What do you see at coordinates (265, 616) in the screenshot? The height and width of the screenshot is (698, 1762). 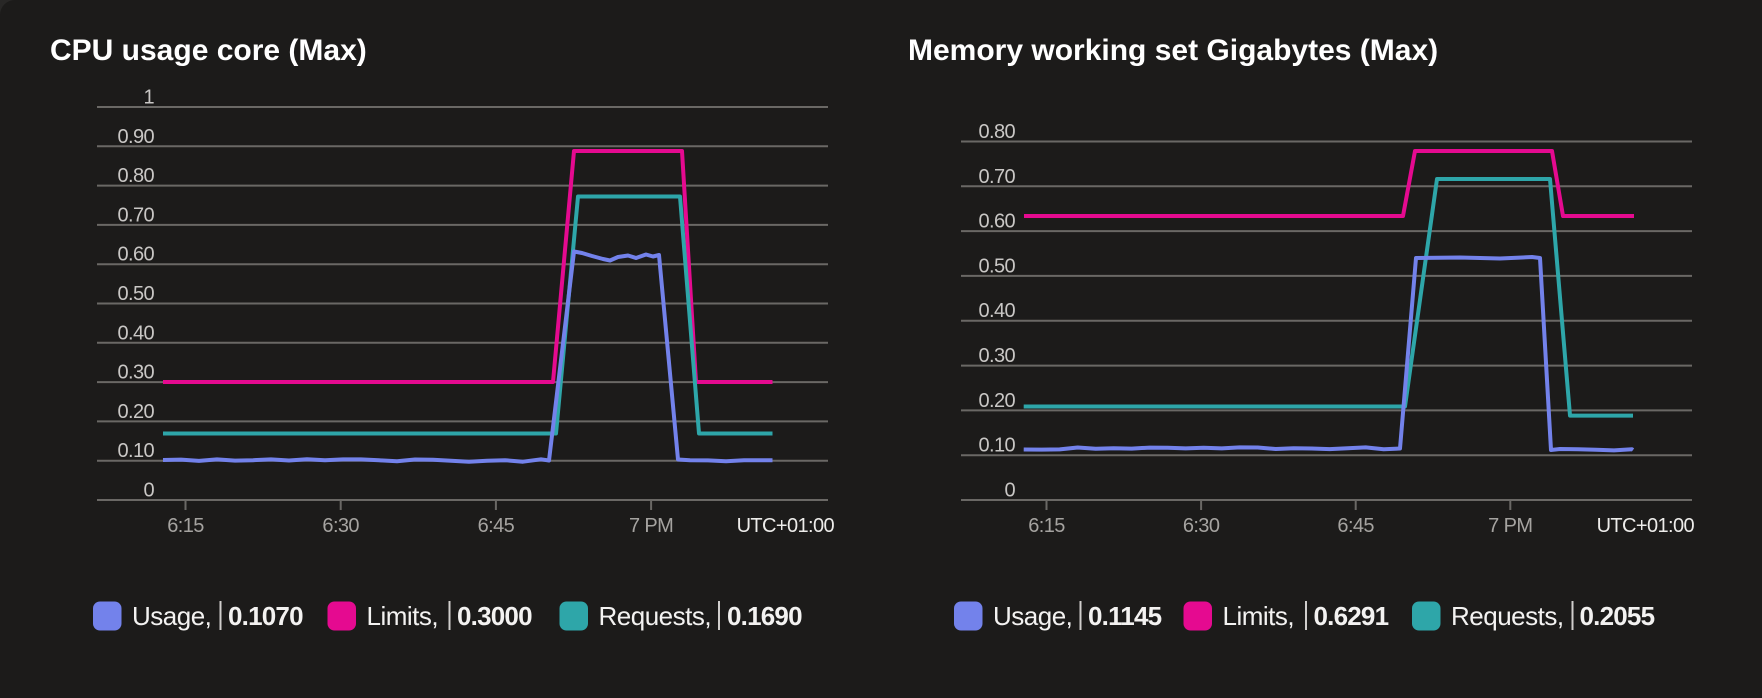 I see `svg-text: 0.1070` at bounding box center [265, 616].